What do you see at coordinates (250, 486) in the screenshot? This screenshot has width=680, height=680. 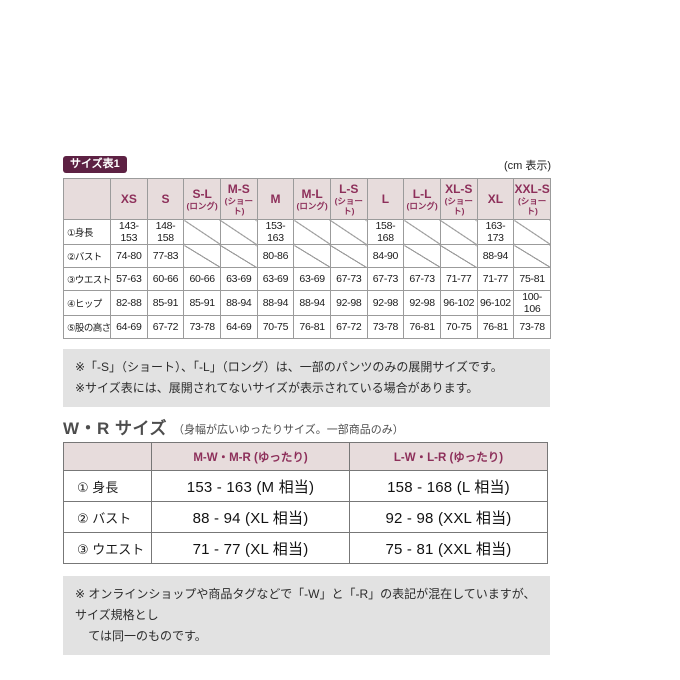 I see `wr-value-cell: 153 - 163 (M 相当)` at bounding box center [250, 486].